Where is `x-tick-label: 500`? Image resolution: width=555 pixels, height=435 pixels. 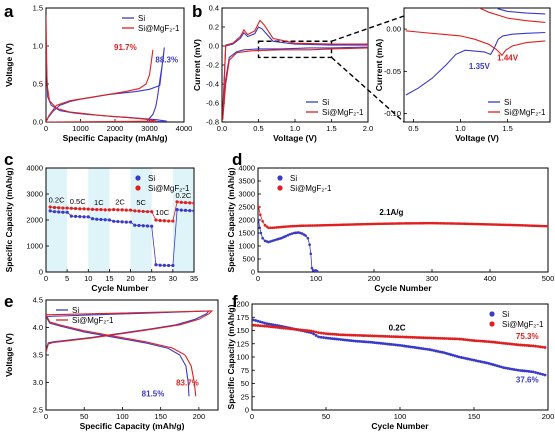 x-tick-label: 500 is located at coordinates (548, 278).